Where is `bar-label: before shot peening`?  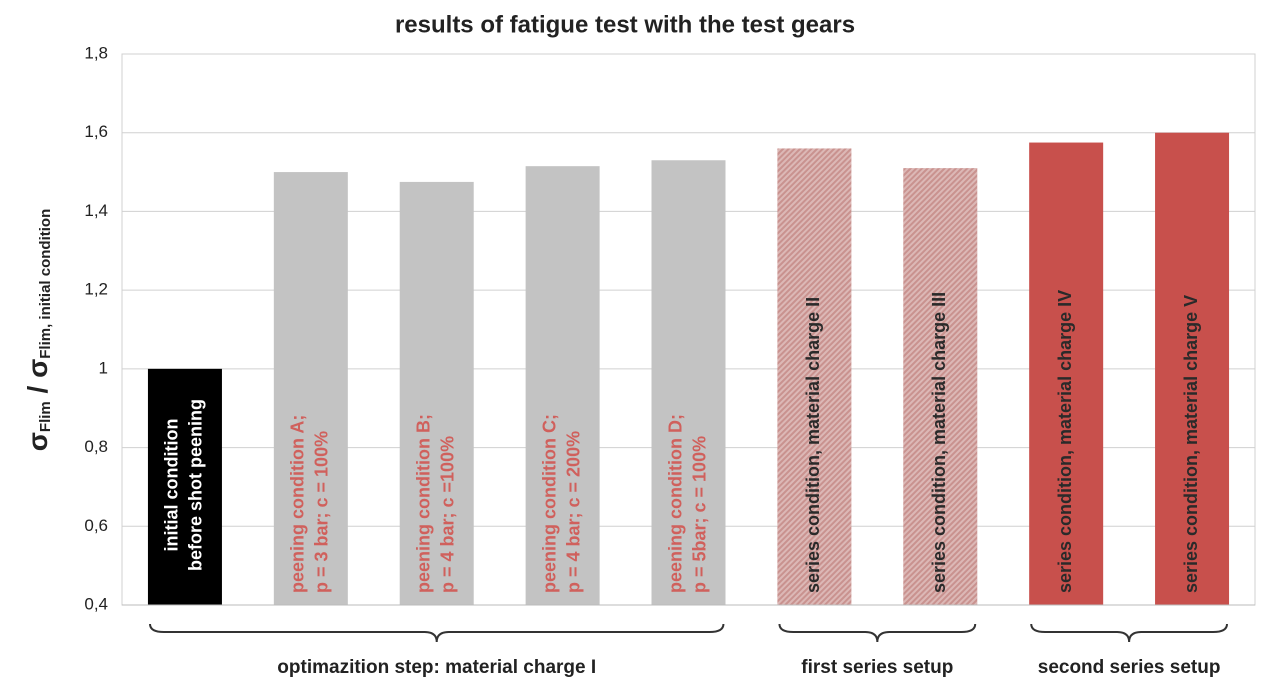 bar-label: before shot peening is located at coordinates (196, 485).